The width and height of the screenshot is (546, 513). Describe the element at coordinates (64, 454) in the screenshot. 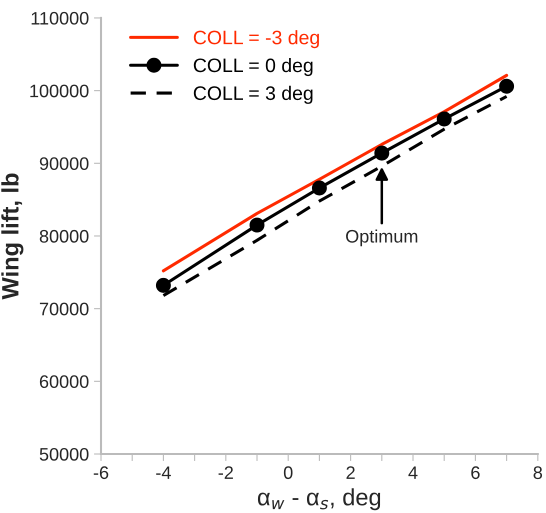

I see `y-tick-label: 50000` at that location.